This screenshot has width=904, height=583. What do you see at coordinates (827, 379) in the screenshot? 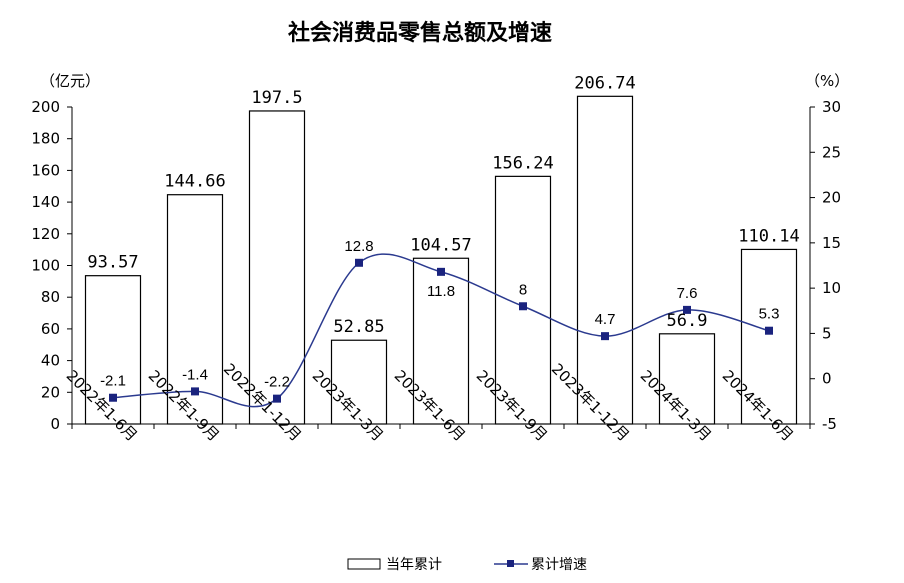
I see `right-tick-label: 0` at bounding box center [827, 379].